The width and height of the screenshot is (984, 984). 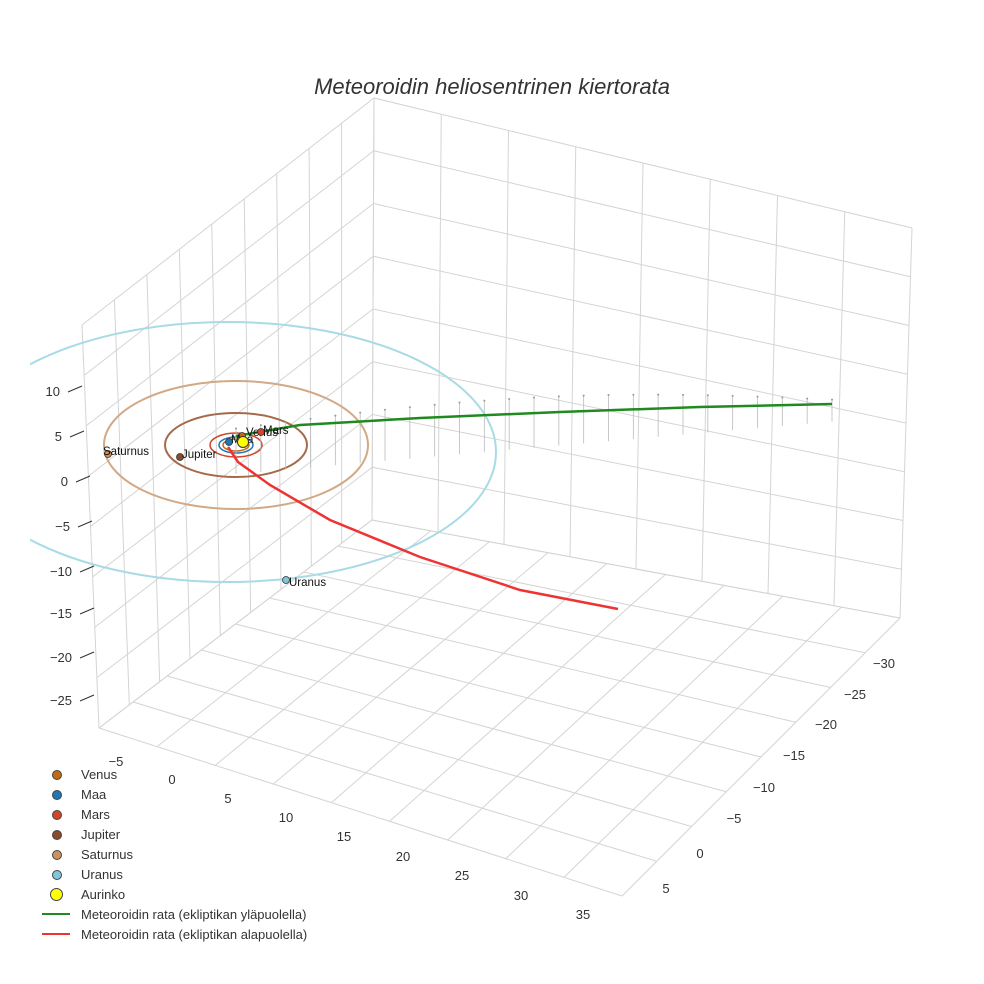 I want to click on legend-item-aurinko: Aurinko, so click(x=173, y=894).